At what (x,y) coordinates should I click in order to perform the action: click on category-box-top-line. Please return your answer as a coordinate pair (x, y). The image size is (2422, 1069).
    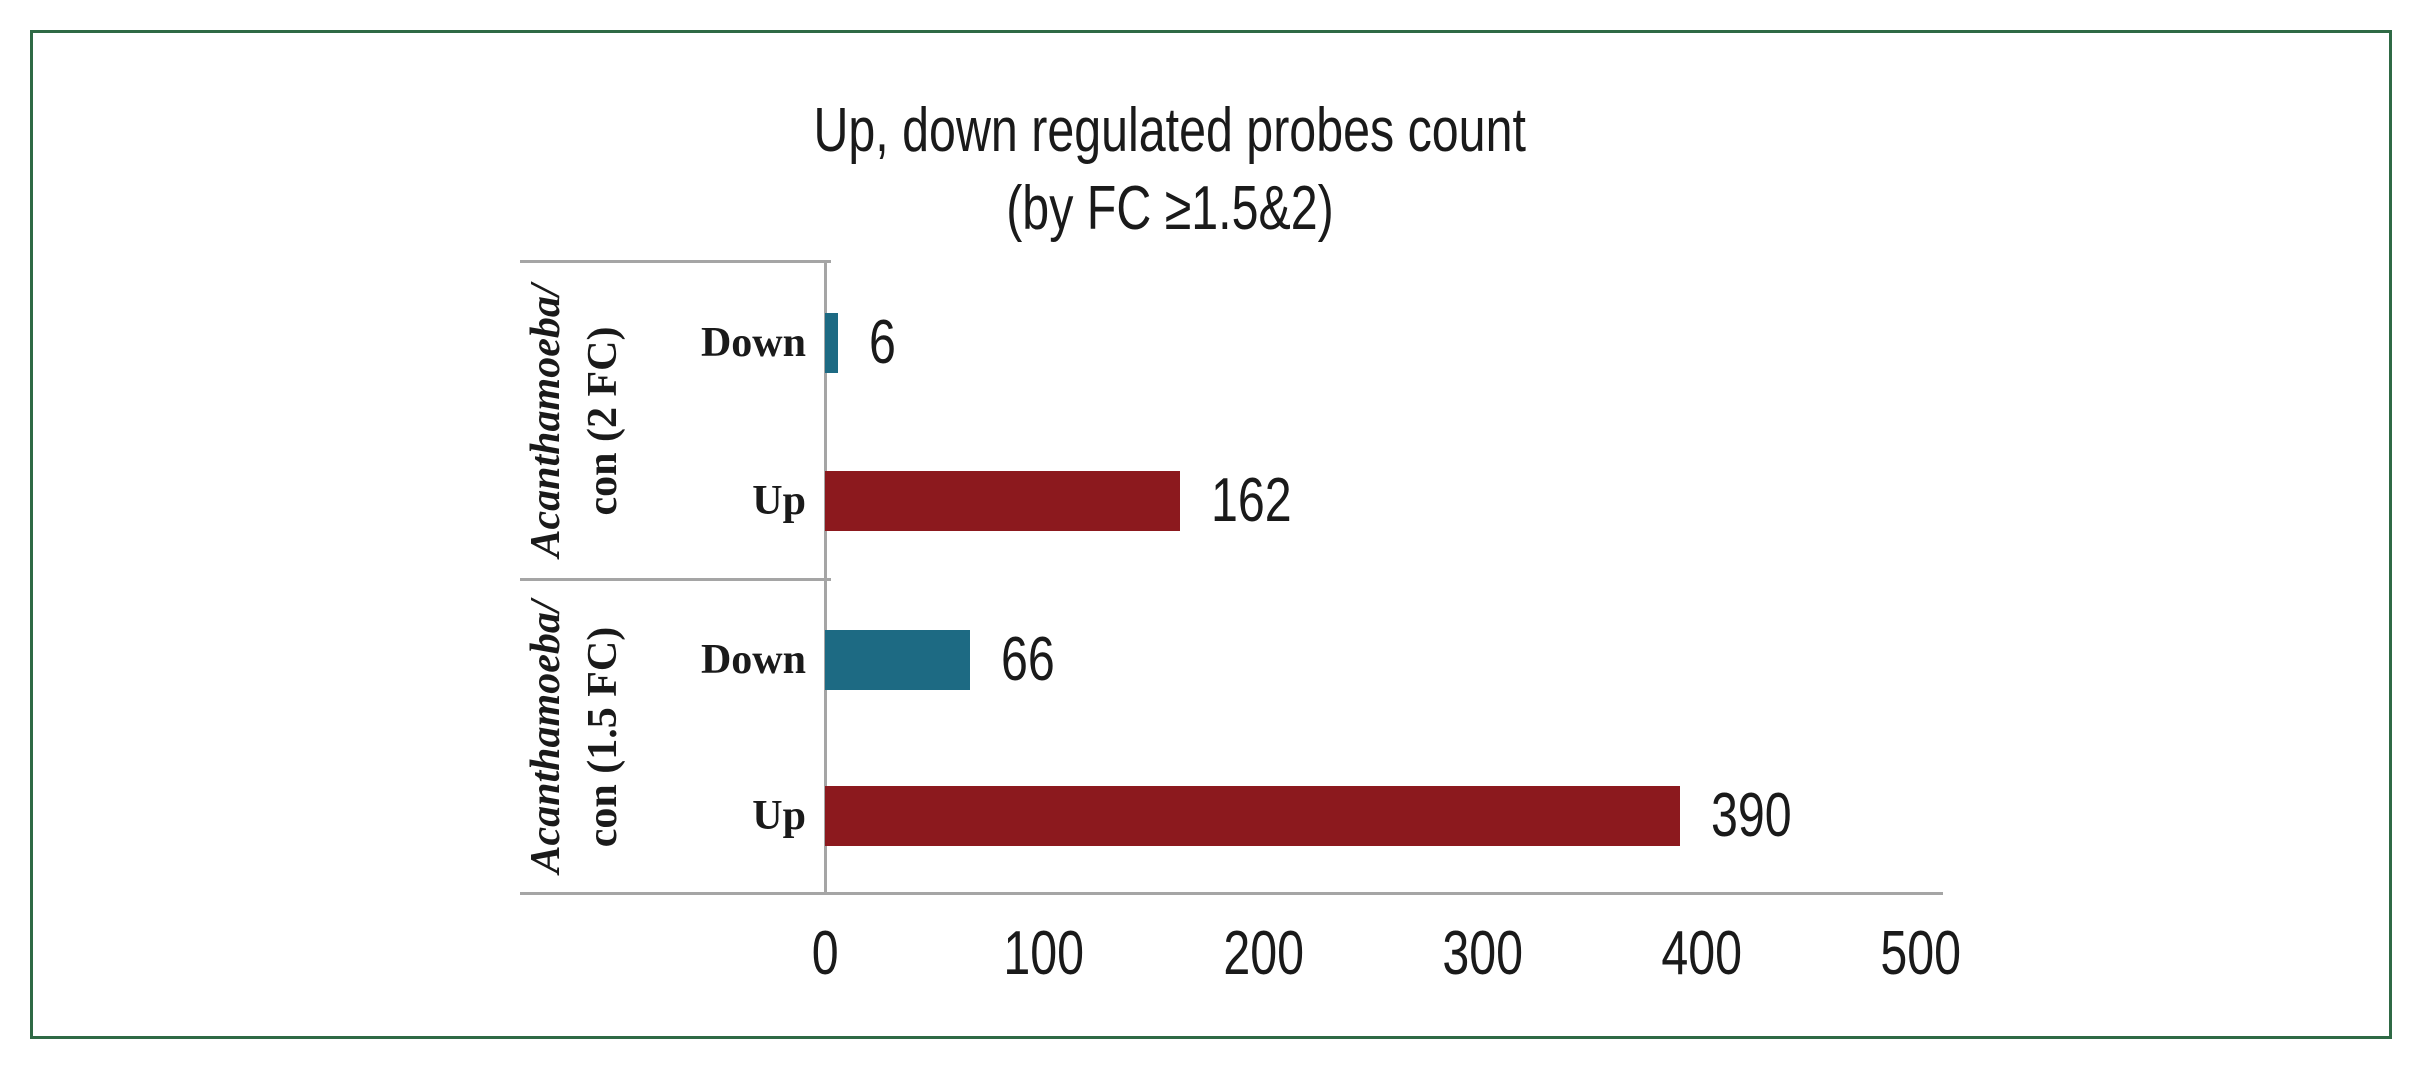
    Looking at the image, I should click on (675, 261).